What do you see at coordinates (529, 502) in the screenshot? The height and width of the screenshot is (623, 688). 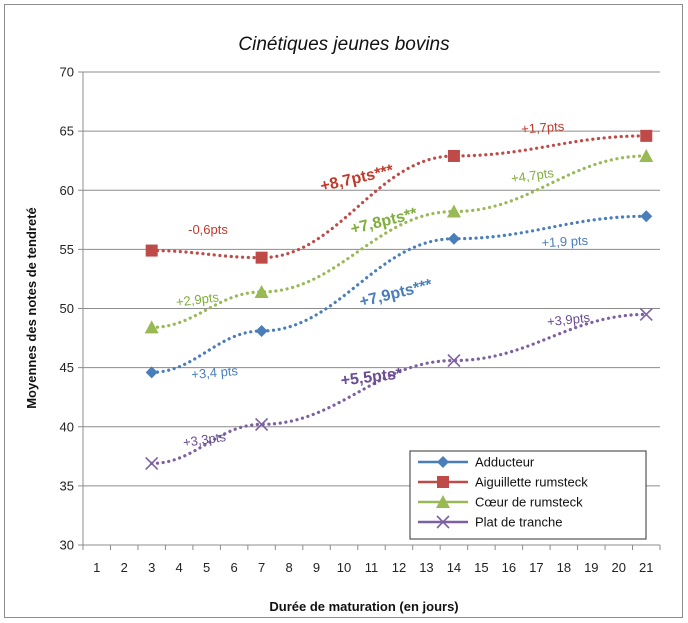 I see `legend-label: Cœur de rumsteck` at bounding box center [529, 502].